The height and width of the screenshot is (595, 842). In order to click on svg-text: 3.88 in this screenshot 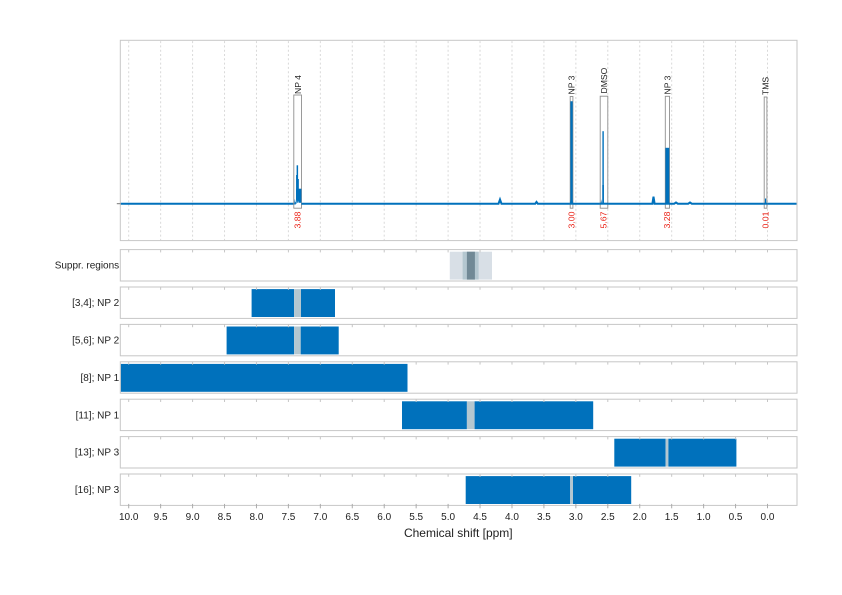, I will do `click(298, 219)`.